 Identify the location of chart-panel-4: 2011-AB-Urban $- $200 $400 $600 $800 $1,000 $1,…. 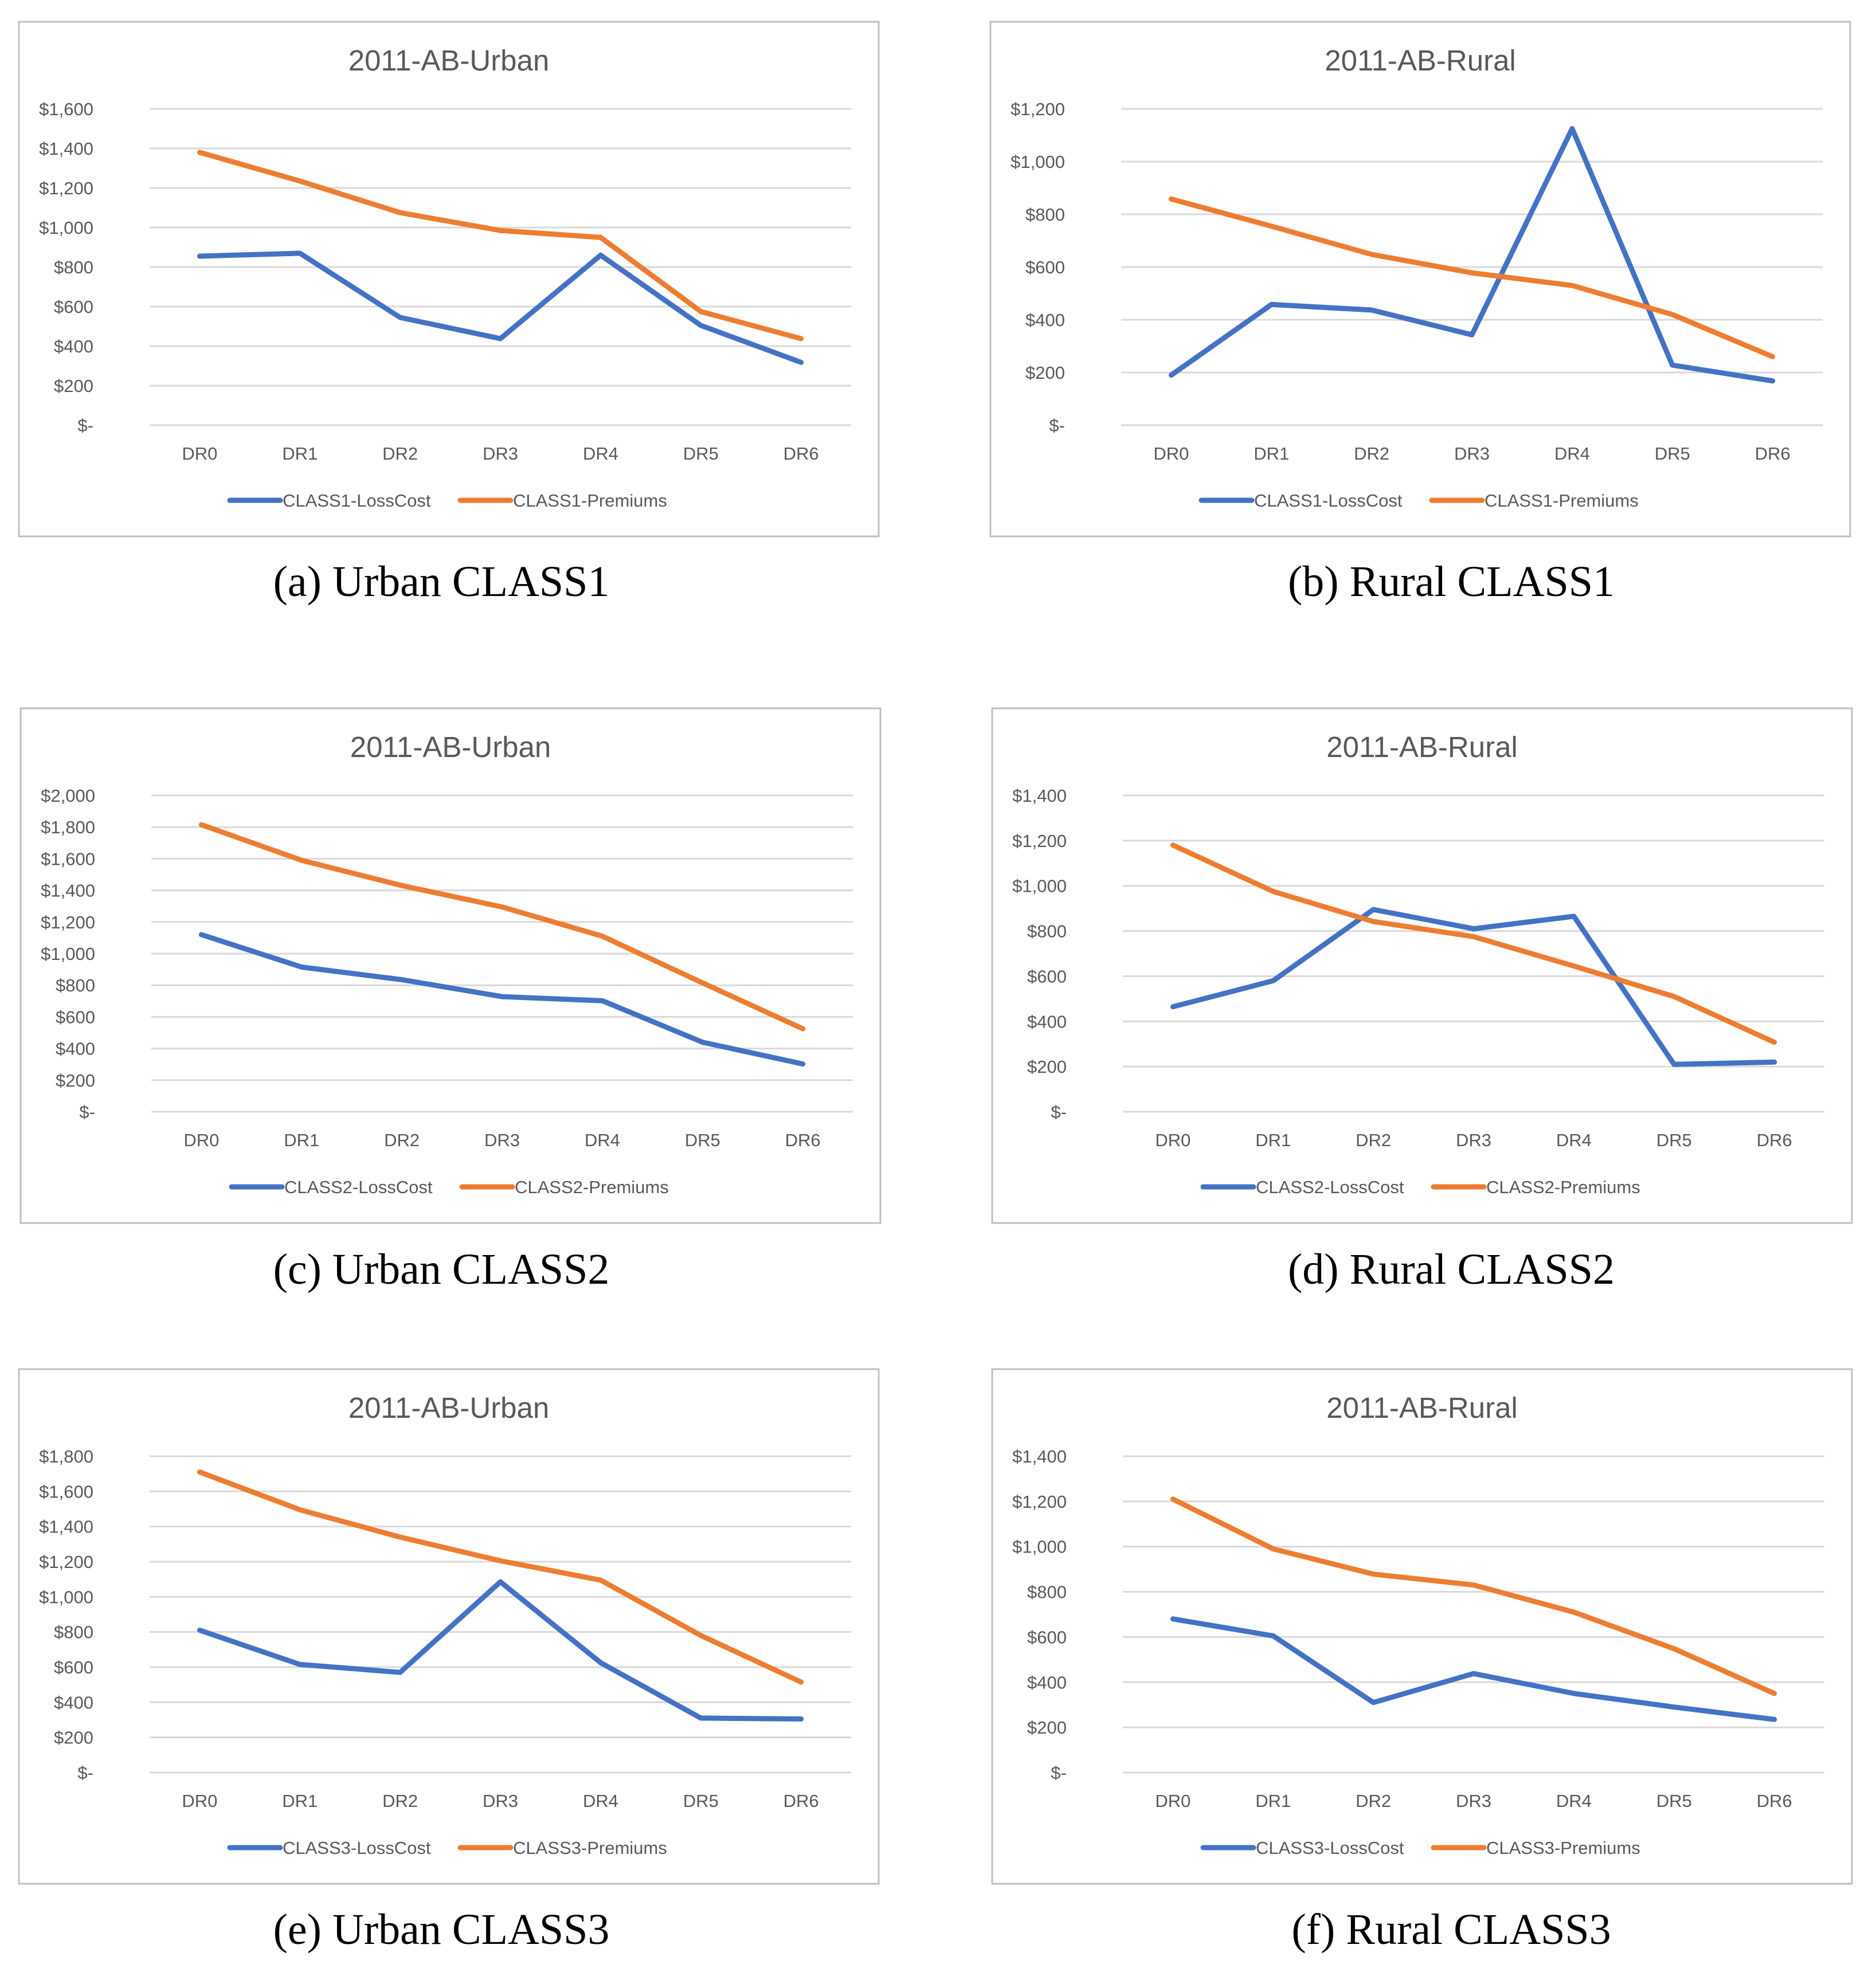
(449, 1626).